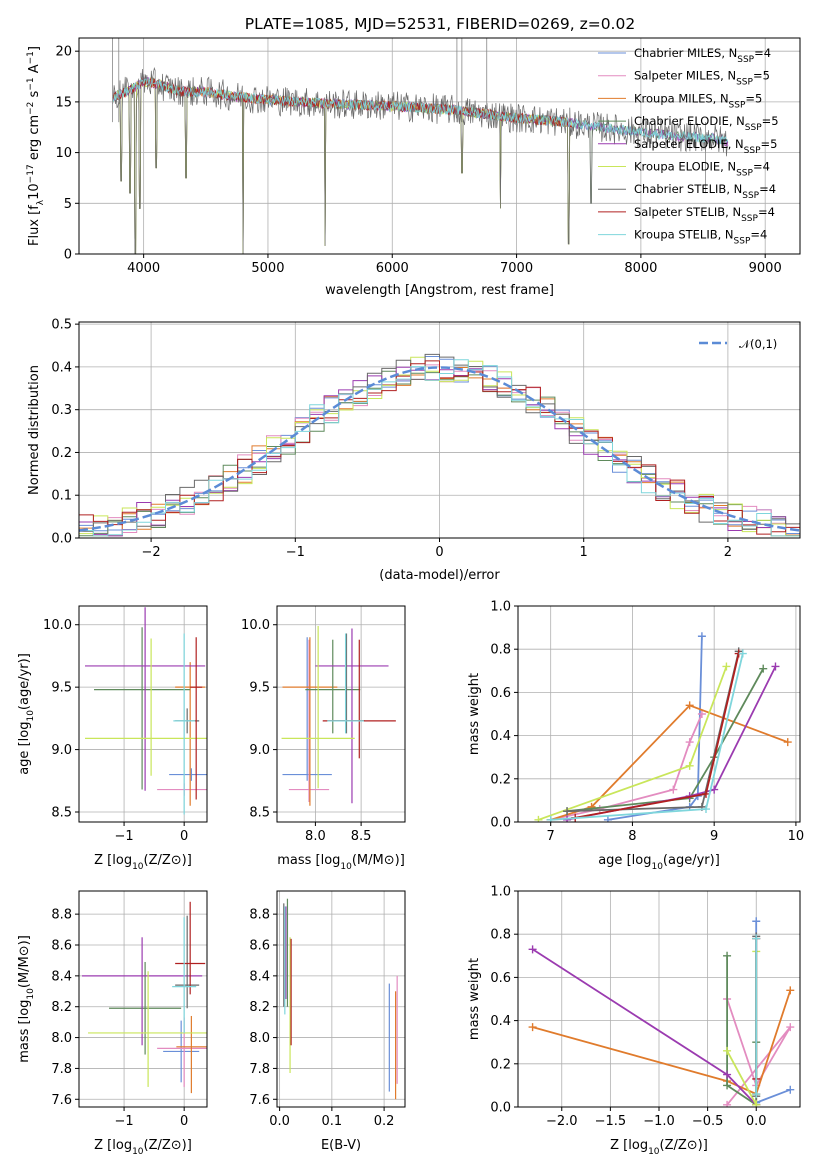 The height and width of the screenshot is (1170, 819). I want to click on zw-ytick-label: 0.4, so click(500, 1021).